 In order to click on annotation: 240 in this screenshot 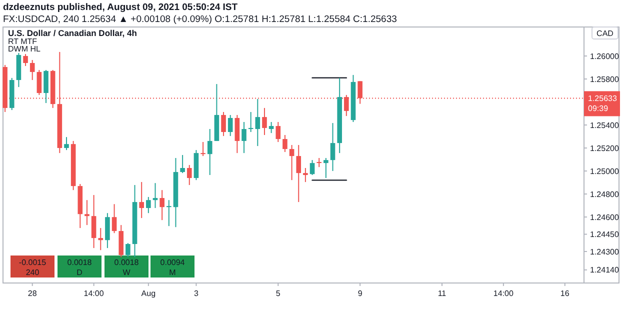, I will do `click(33, 272)`.